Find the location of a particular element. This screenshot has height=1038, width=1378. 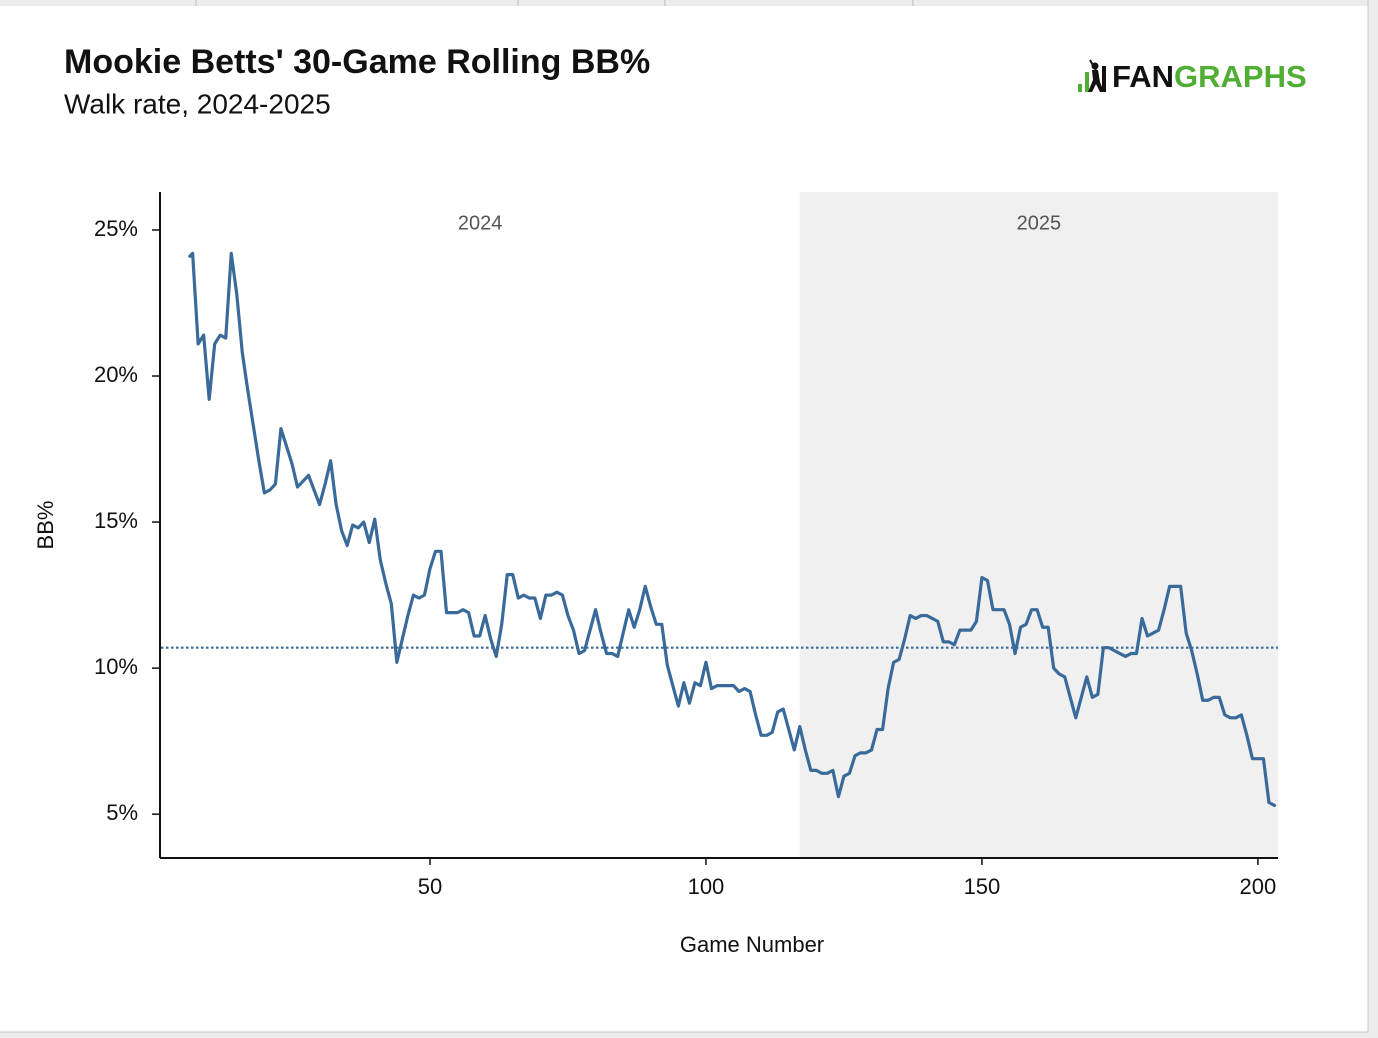

y-tick-label: 10% is located at coordinates (116, 666).